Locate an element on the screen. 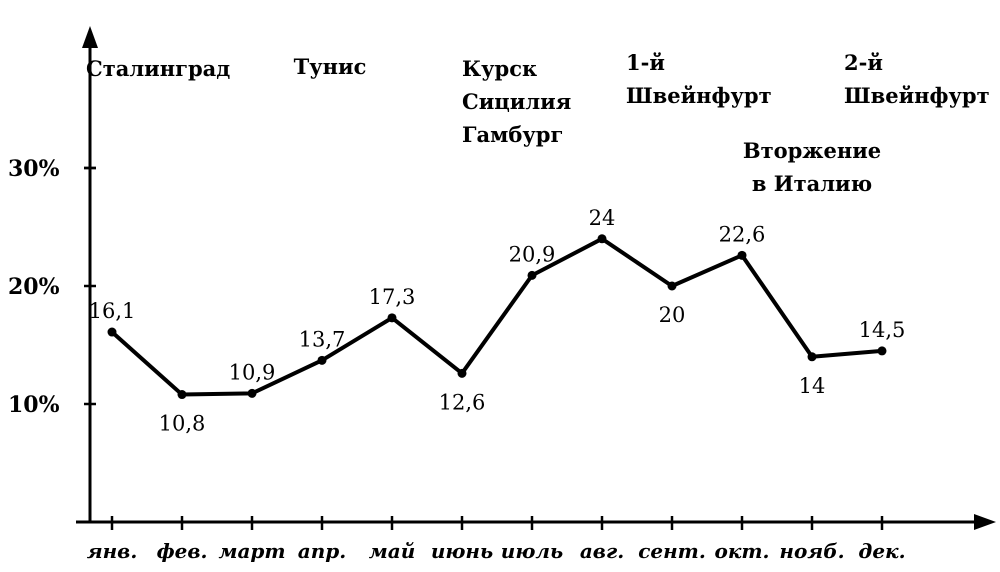 The image size is (1000, 572). y-ticks: 10% 20% 30% is located at coordinates (52, 287).